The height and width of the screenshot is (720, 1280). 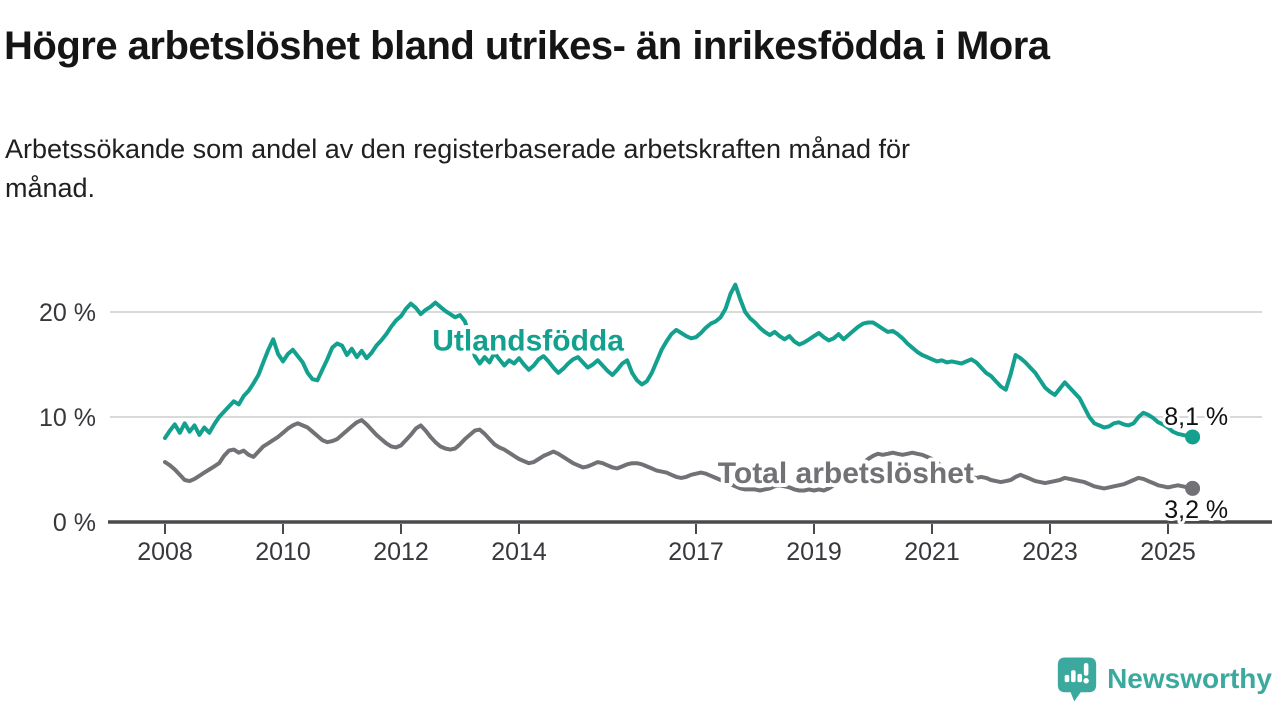 I want to click on y-axis-label-20: 20 %, so click(x=67, y=313).